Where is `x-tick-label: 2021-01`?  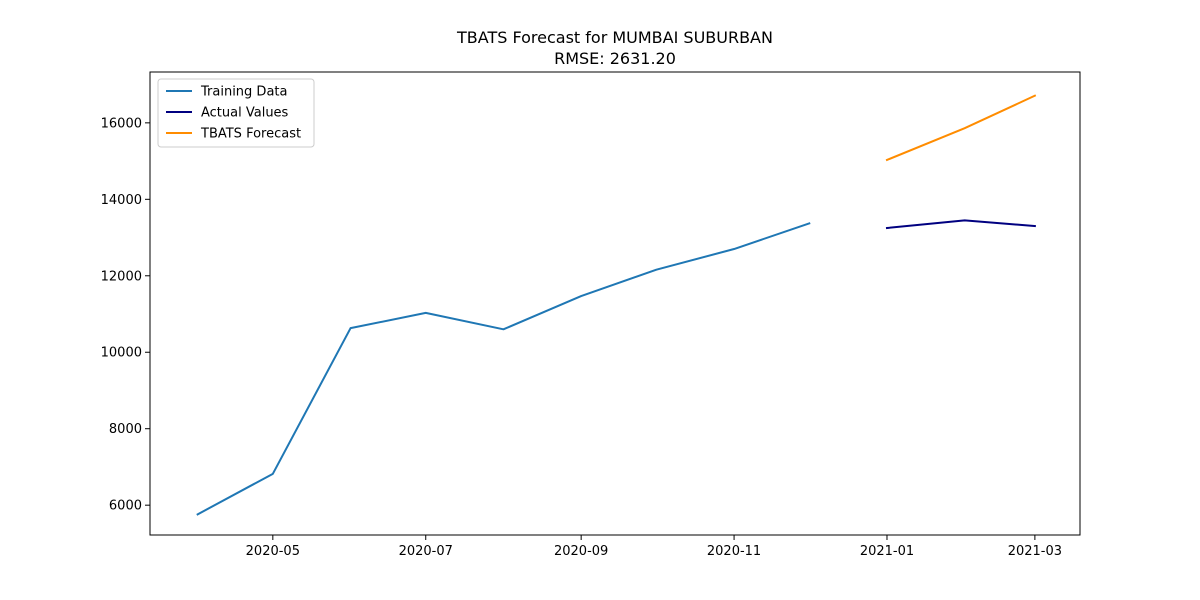 x-tick-label: 2021-01 is located at coordinates (887, 551).